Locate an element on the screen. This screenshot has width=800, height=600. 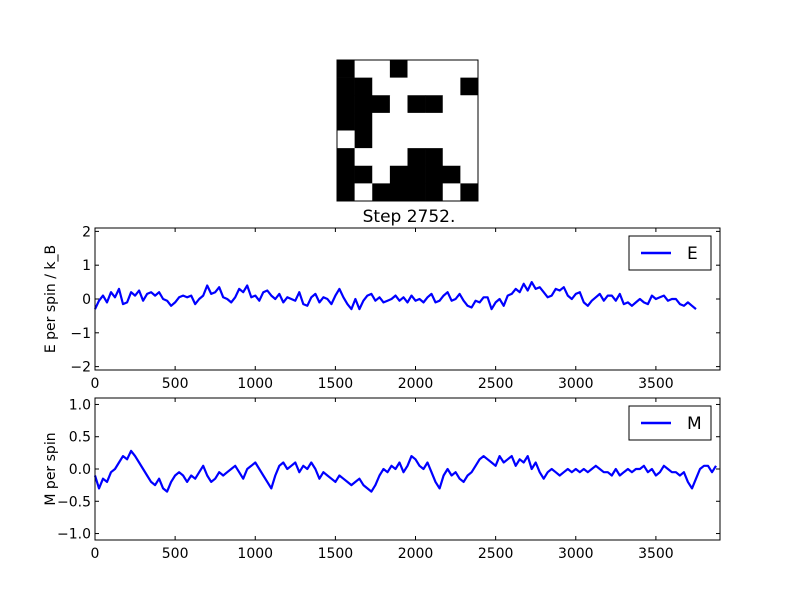
legend-label: M is located at coordinates (694, 424).